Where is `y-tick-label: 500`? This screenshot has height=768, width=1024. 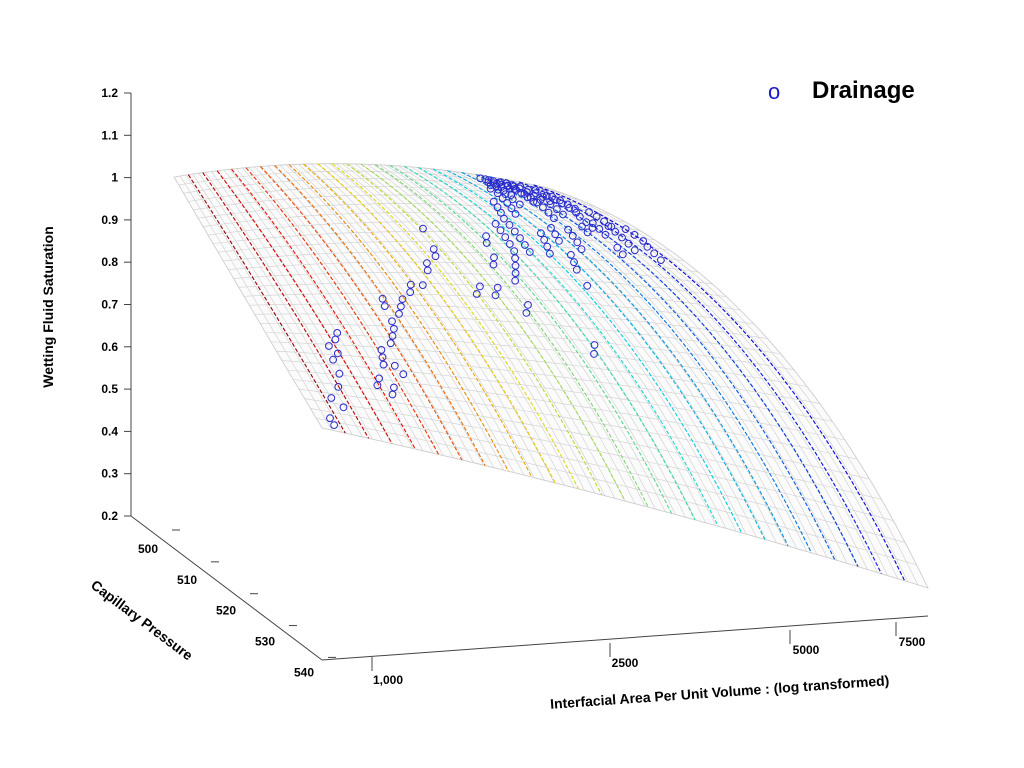
y-tick-label: 500 is located at coordinates (148, 549).